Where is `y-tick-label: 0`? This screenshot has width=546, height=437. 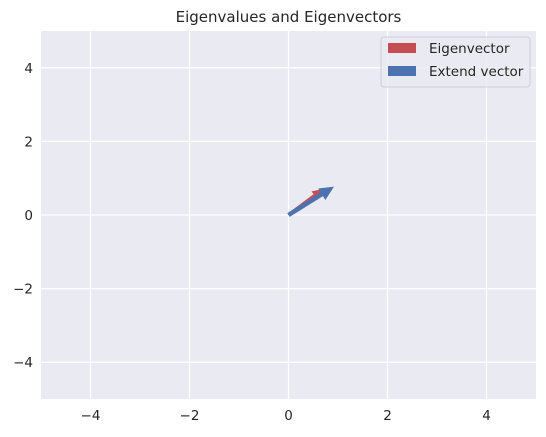
y-tick-label: 0 is located at coordinates (28, 216).